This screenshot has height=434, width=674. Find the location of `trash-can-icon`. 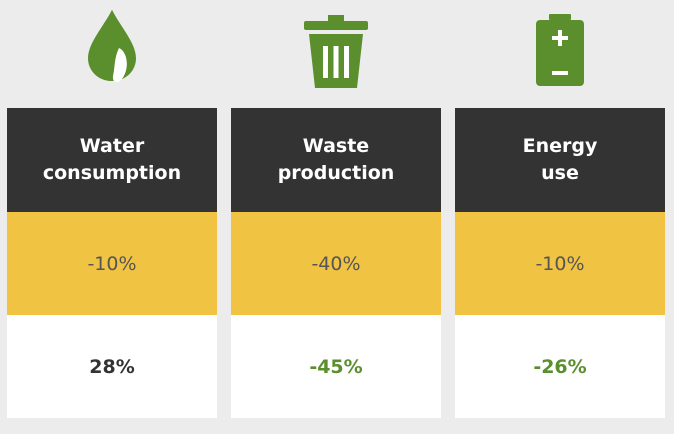

trash-can-icon is located at coordinates (336, 50).